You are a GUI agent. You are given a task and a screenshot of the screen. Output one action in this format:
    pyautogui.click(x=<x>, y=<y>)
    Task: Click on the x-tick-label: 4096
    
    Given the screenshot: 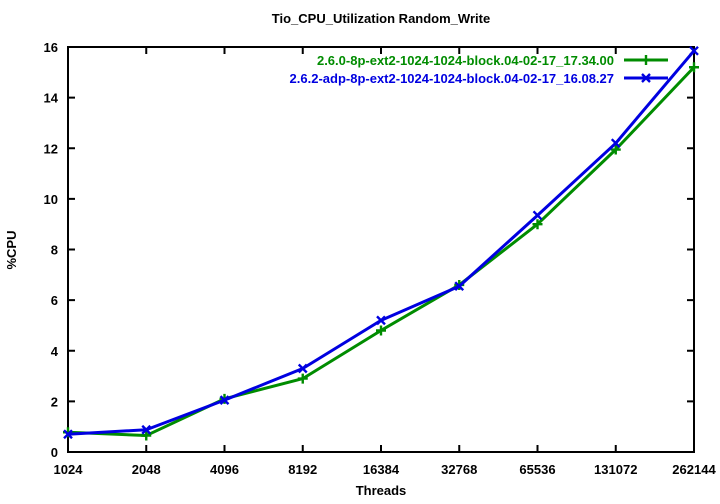 What is the action you would take?
    pyautogui.click(x=224, y=469)
    